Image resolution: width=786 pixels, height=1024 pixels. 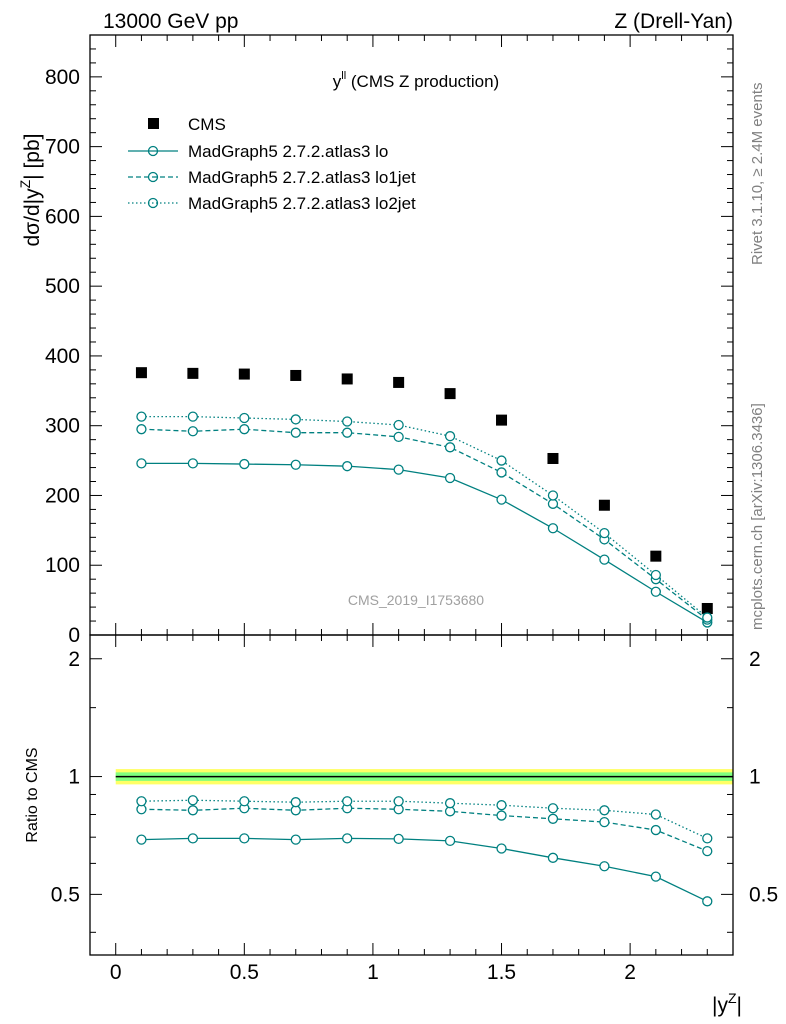 I want to click on legend-marker-cms, so click(x=153, y=123).